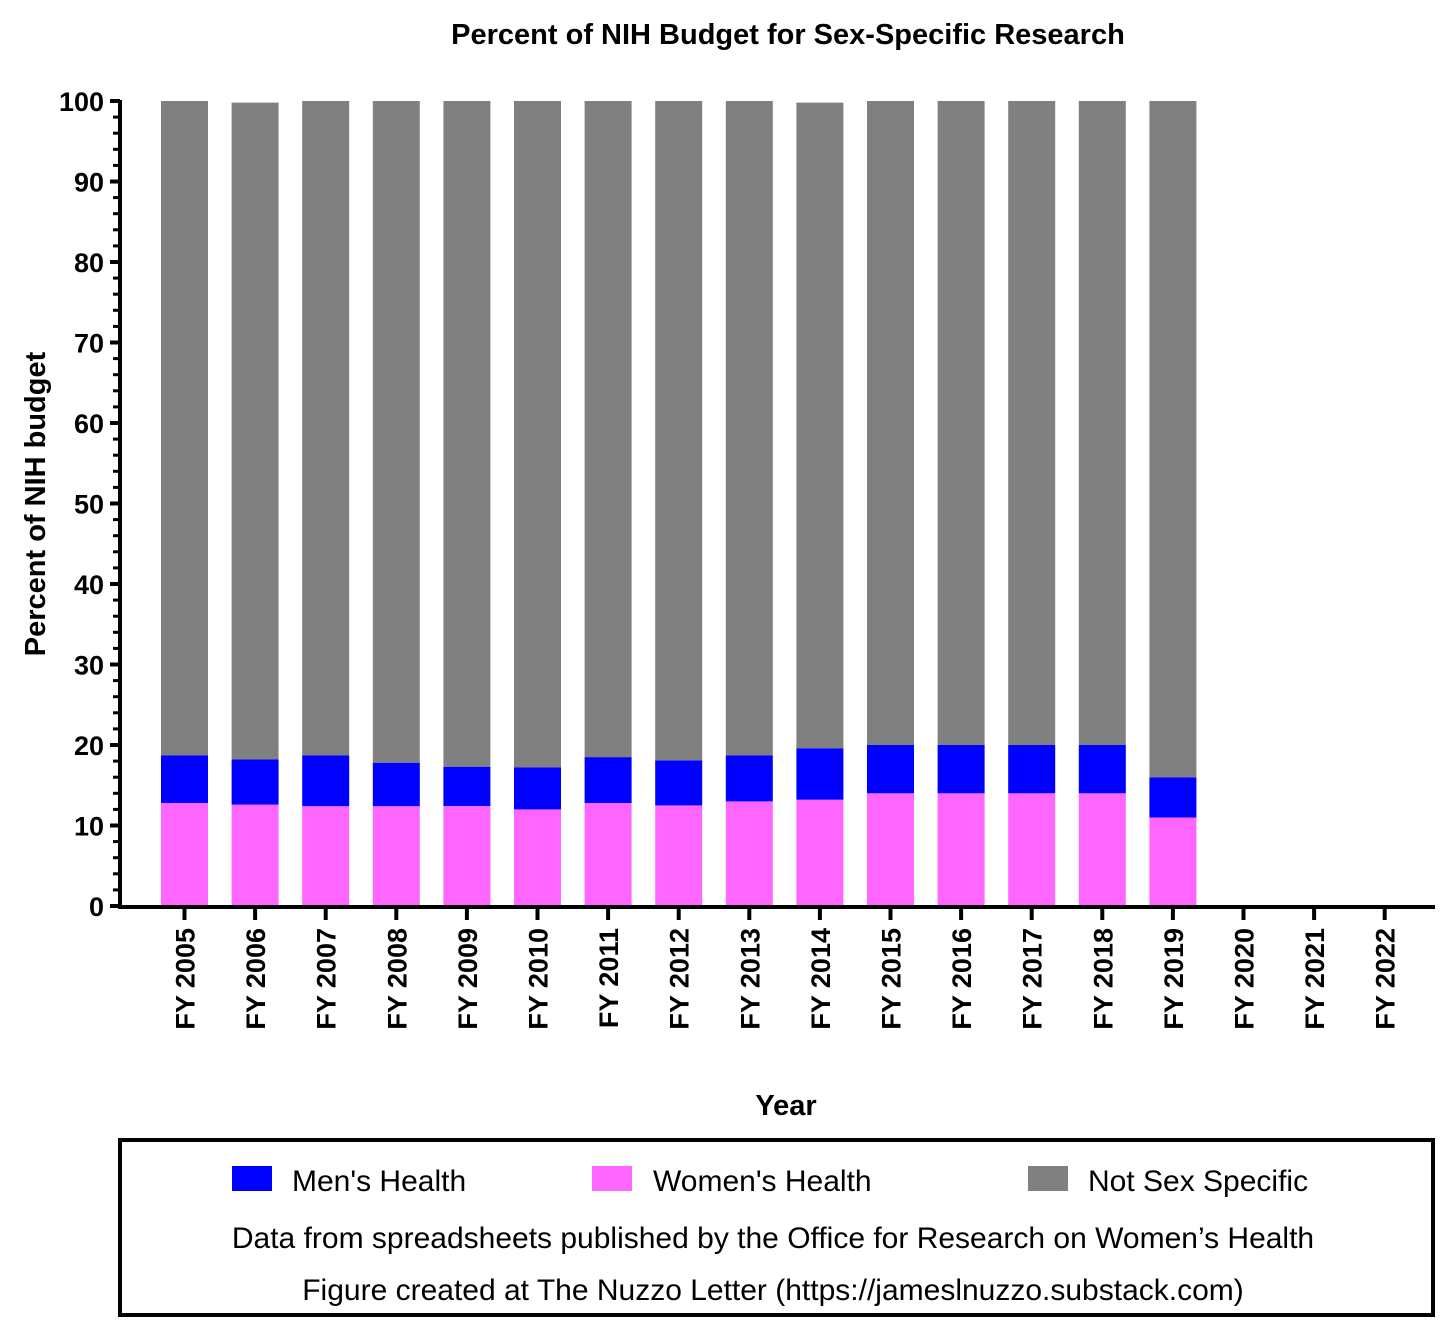  I want to click on x-tick-label: FY 2016, so click(962, 979).